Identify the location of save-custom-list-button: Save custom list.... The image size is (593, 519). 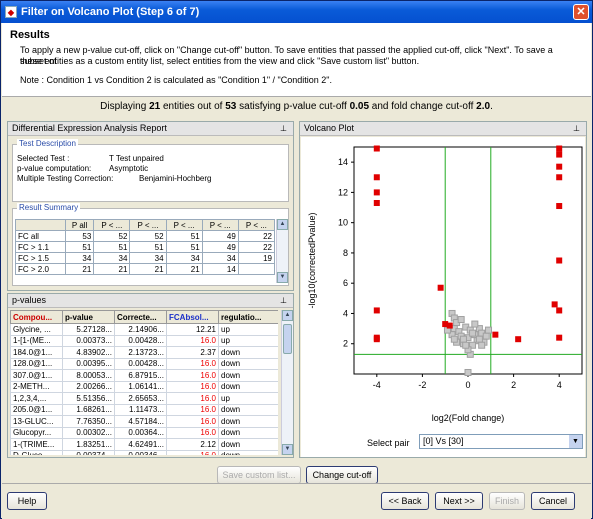
(259, 475).